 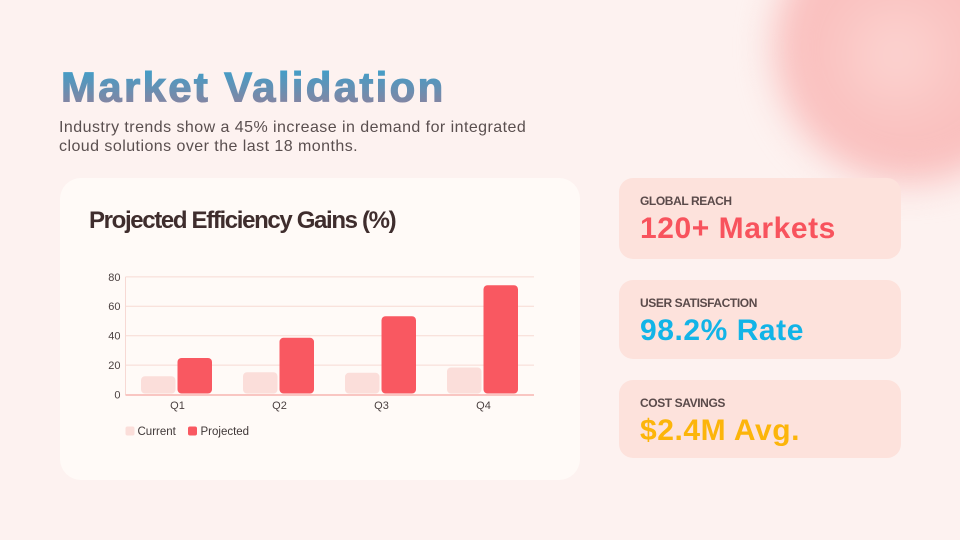 I want to click on svg-text: 60, so click(x=114, y=307).